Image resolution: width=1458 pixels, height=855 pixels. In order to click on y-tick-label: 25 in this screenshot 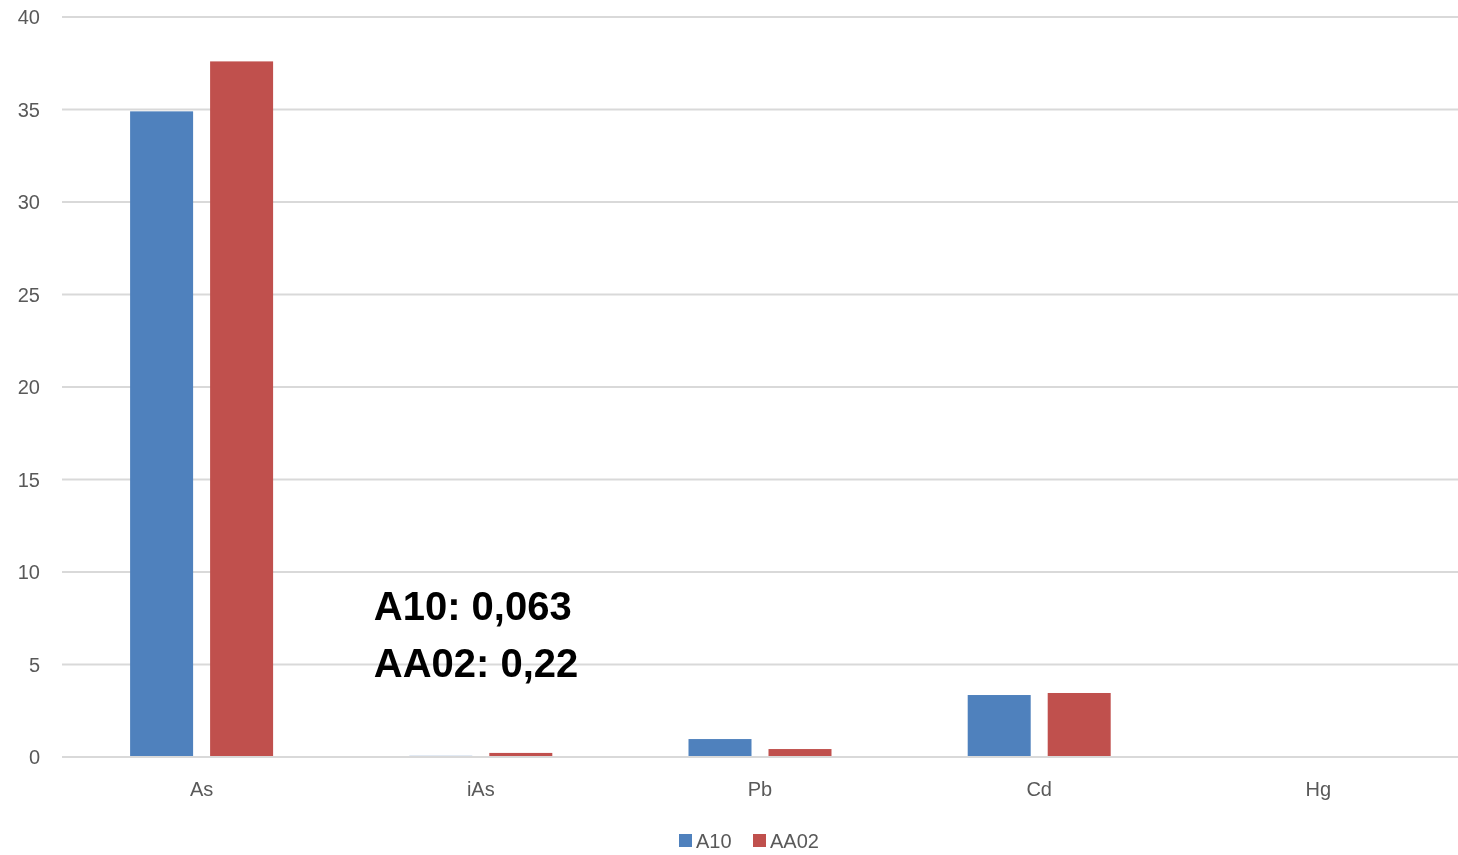, I will do `click(28, 294)`.